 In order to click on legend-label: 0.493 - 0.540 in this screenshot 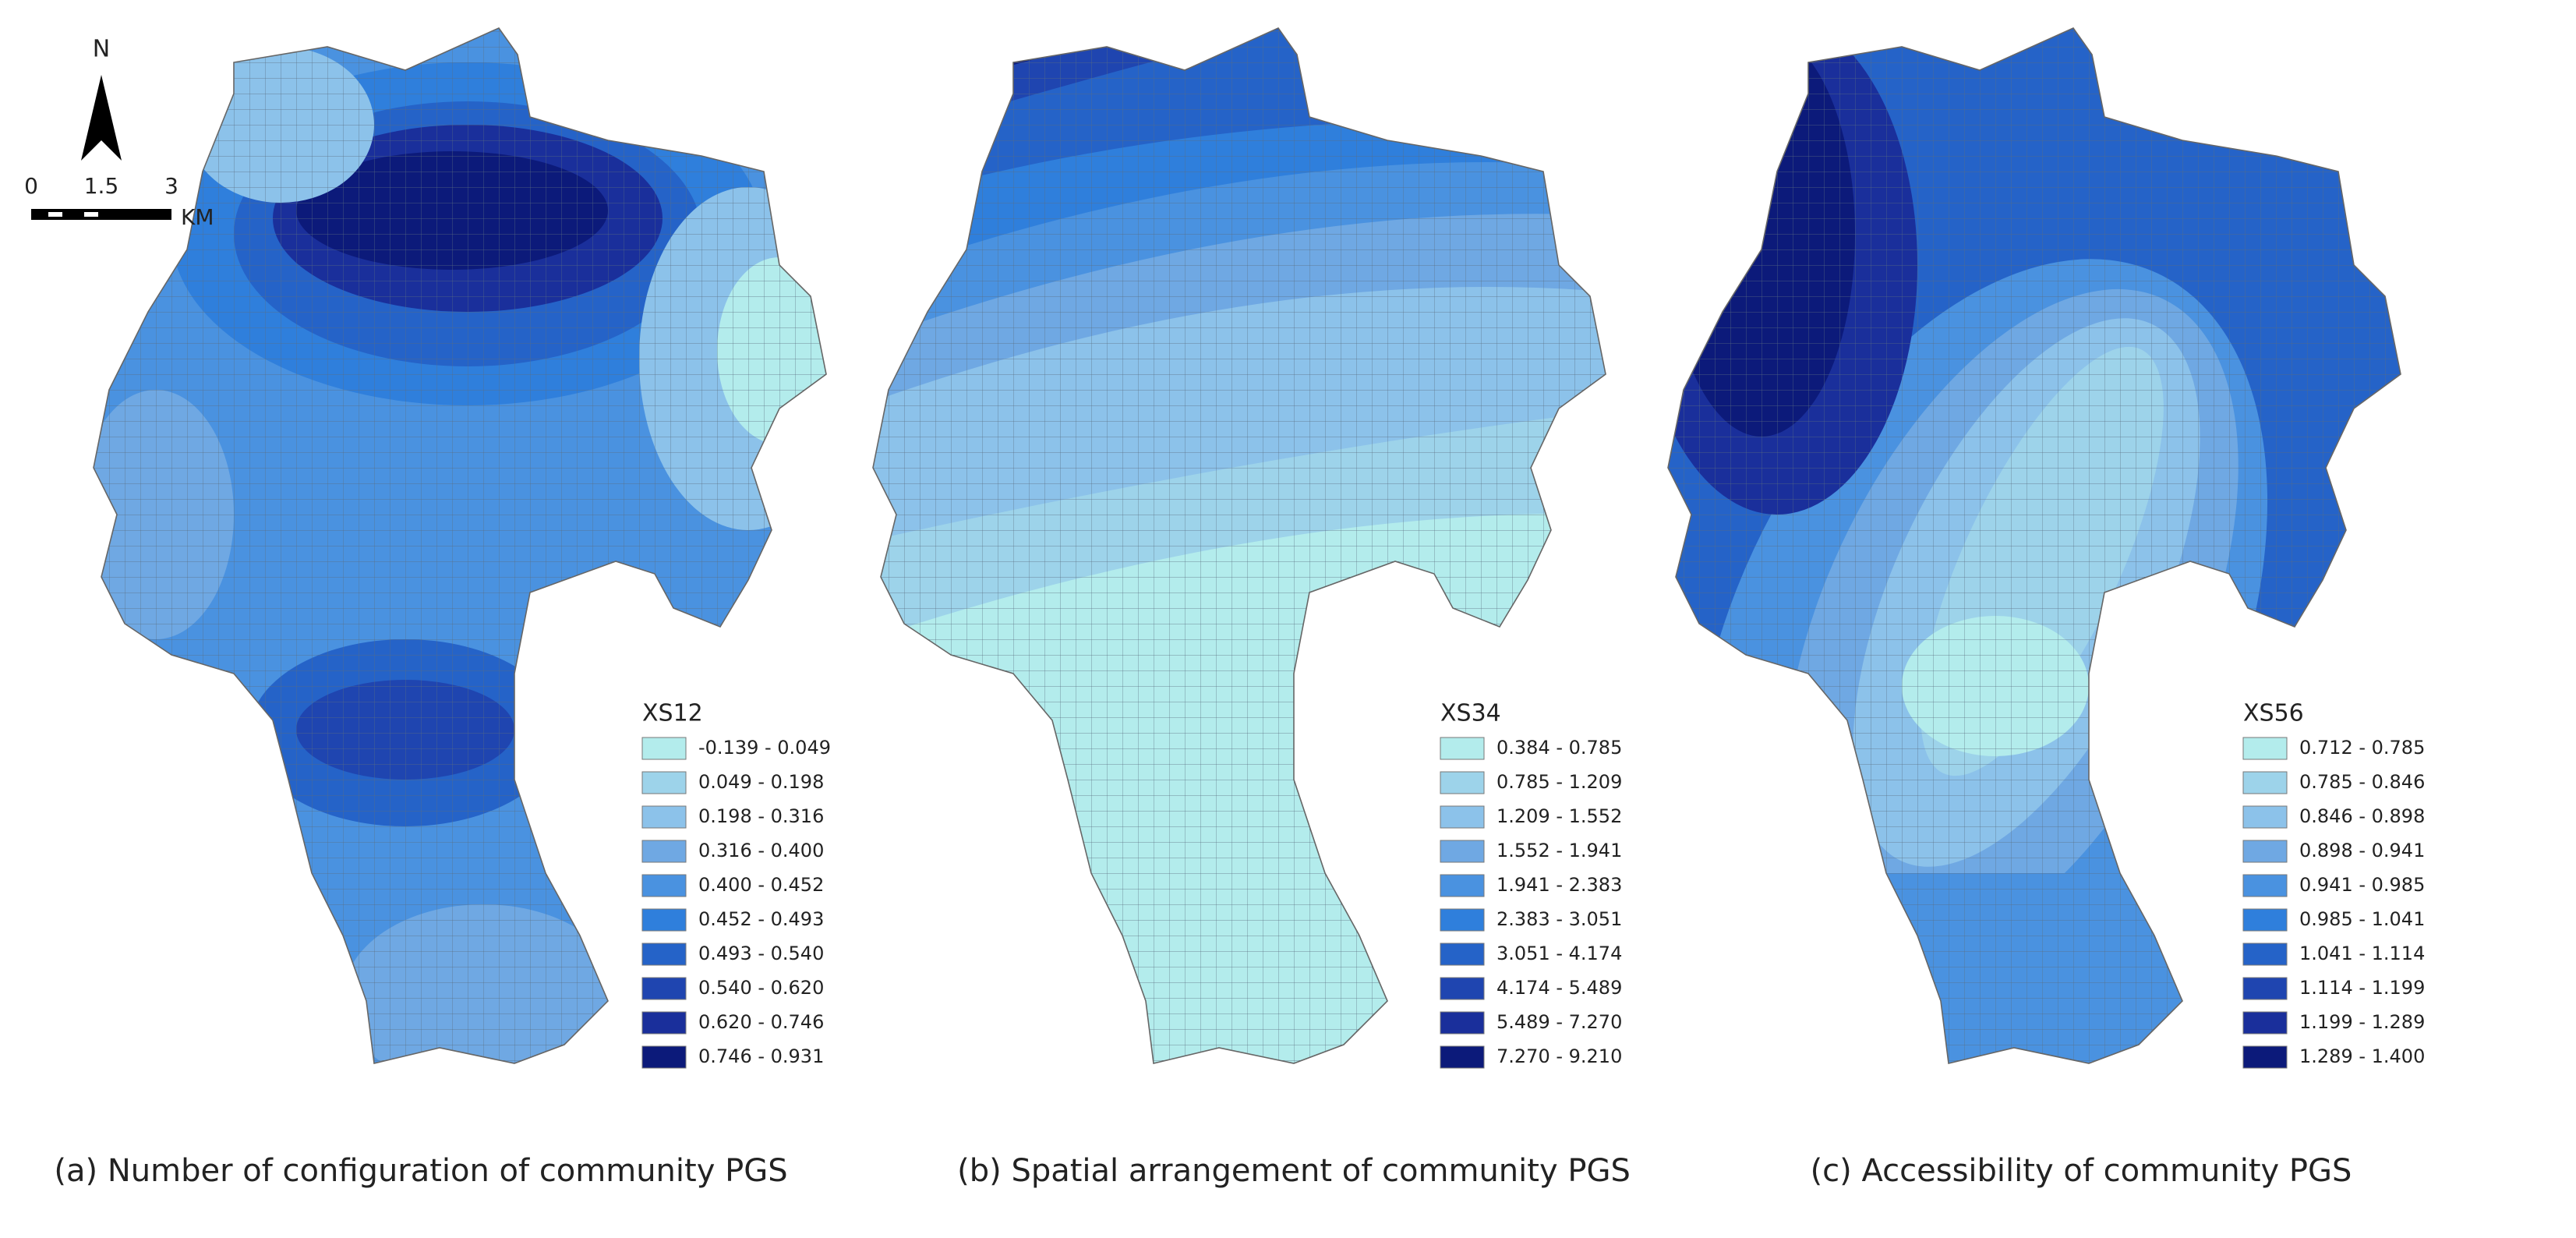, I will do `click(761, 953)`.